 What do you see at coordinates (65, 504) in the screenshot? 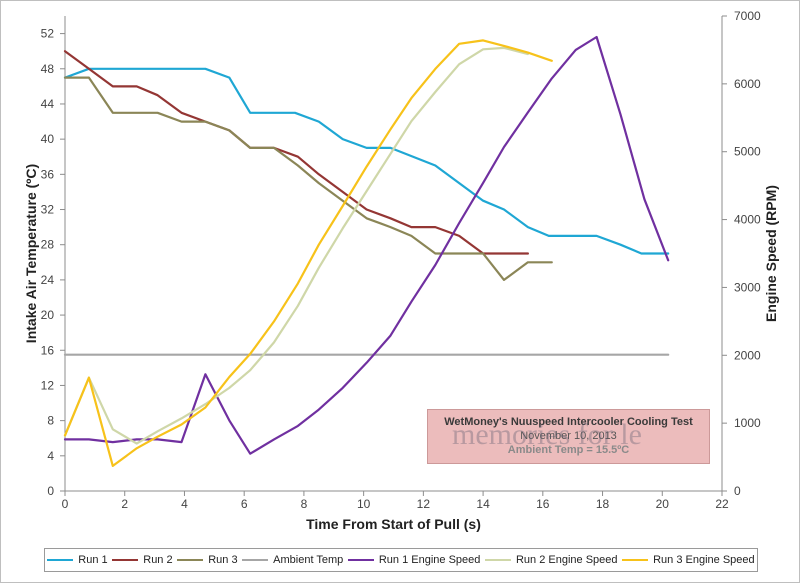
I see `x-tick-label: 0` at bounding box center [65, 504].